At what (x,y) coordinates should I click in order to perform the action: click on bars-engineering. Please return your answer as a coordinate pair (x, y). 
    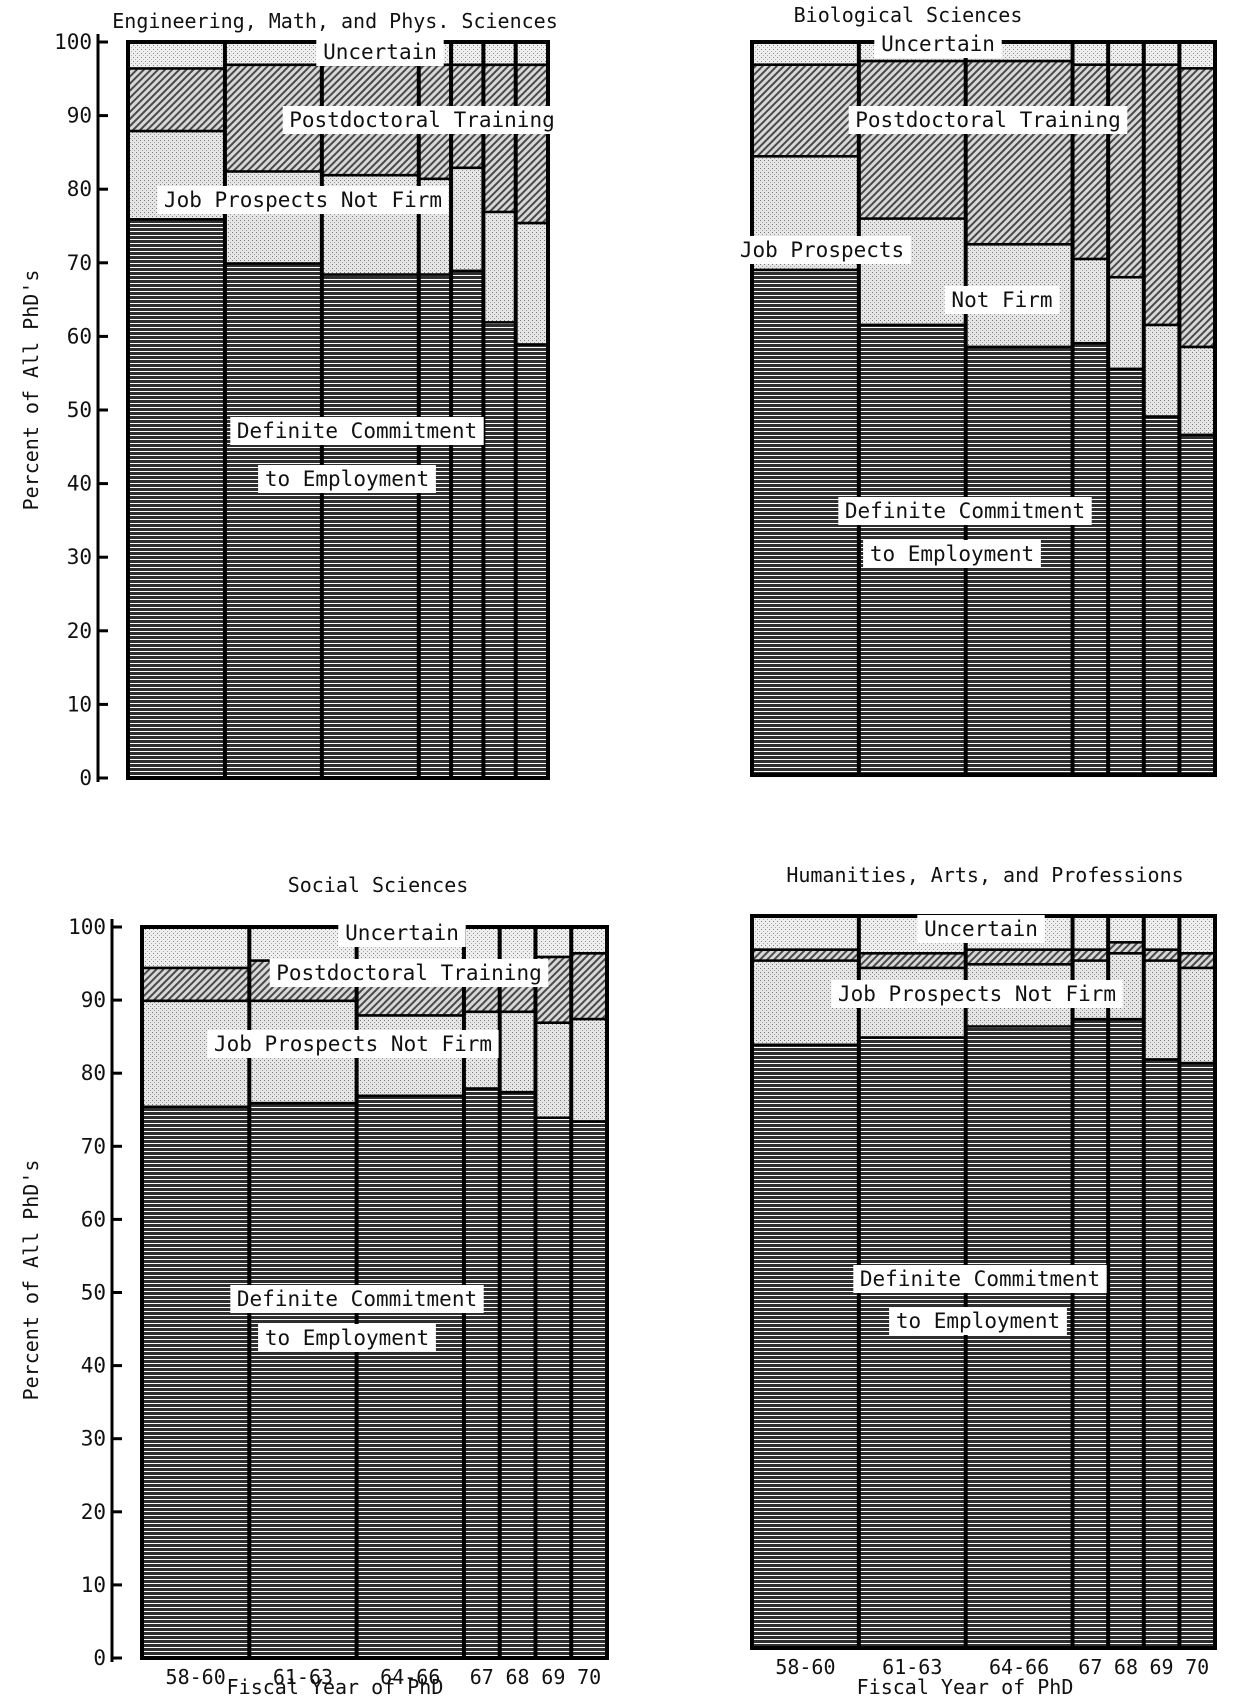
    Looking at the image, I should click on (338, 410).